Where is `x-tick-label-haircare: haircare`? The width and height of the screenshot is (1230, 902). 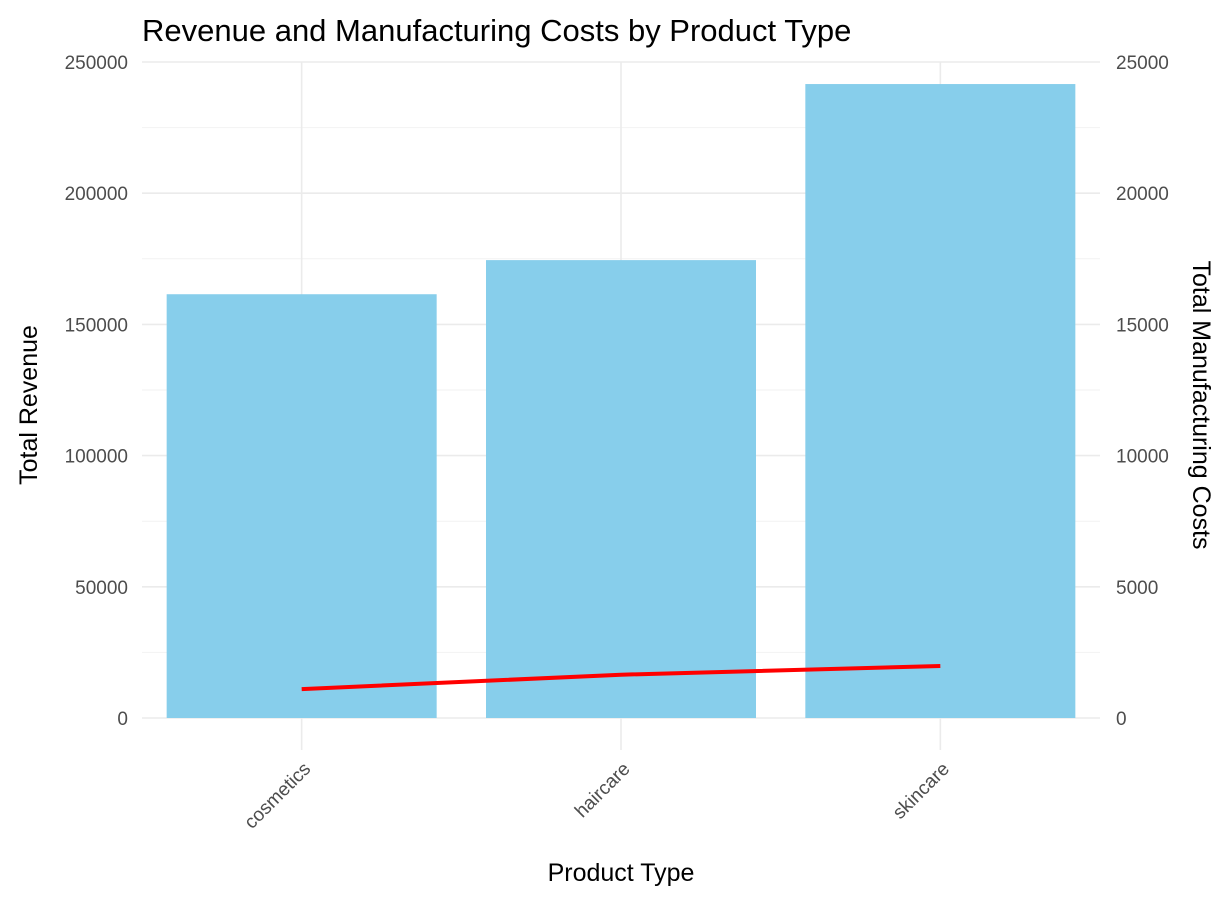 x-tick-label-haircare: haircare is located at coordinates (602, 790).